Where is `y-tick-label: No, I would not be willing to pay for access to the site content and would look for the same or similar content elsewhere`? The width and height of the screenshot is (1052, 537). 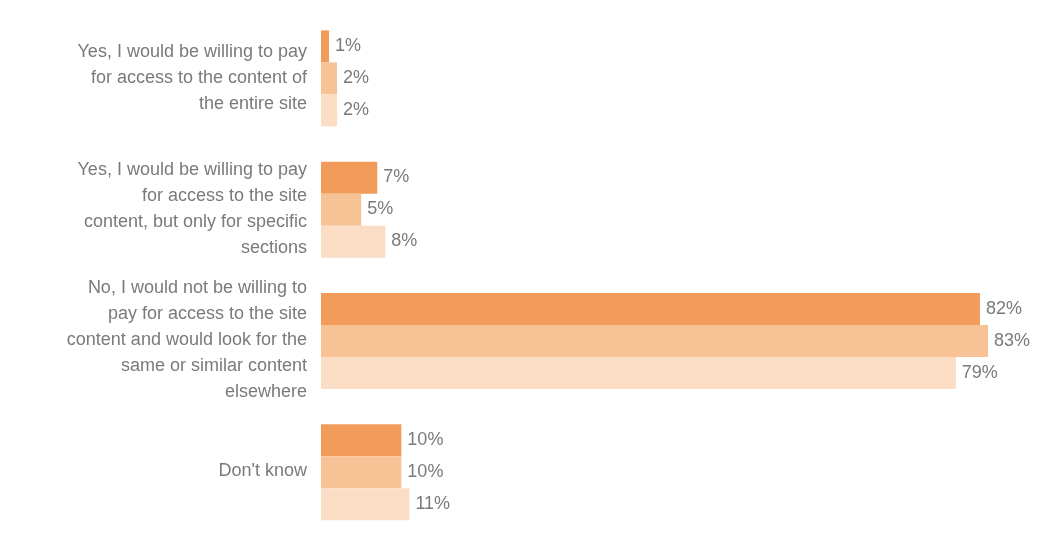 y-tick-label: No, I would not be willing to pay for access to the site content and would look for the same or similar content elsewhere is located at coordinates (186, 338).